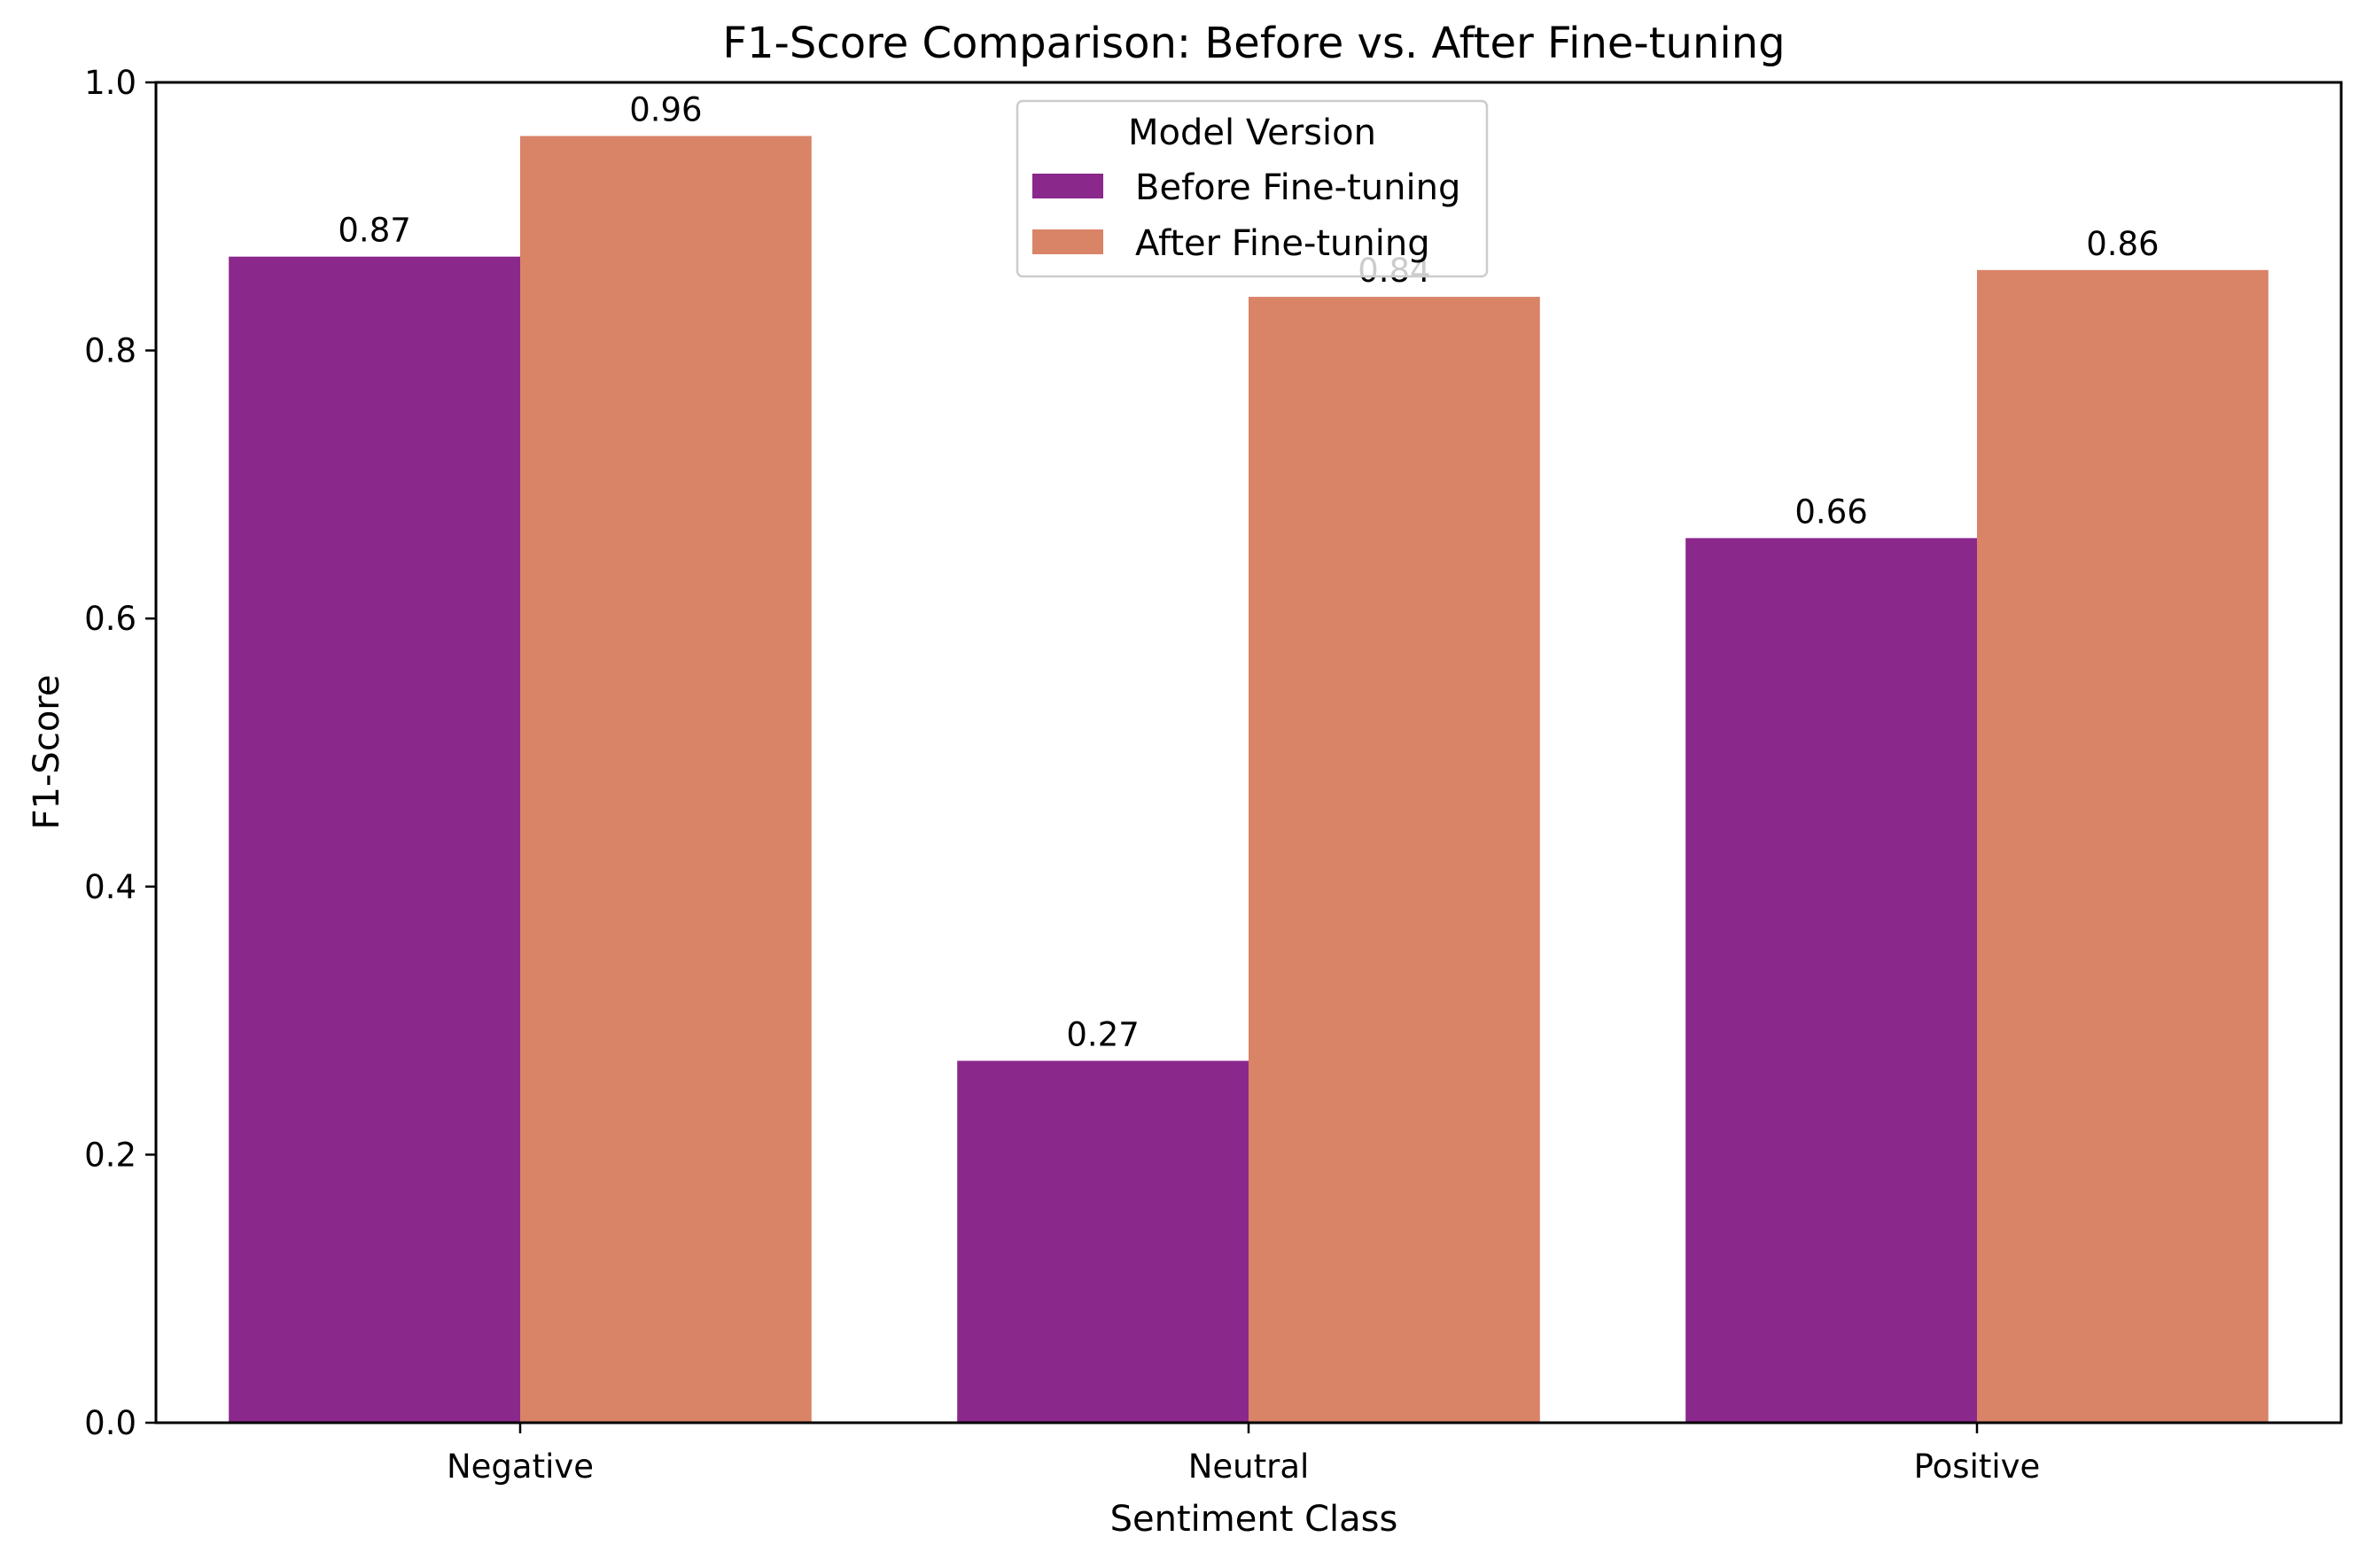 The height and width of the screenshot is (1568, 2366). Describe the element at coordinates (665, 110) in the screenshot. I see `data-label-negative-after-fine-tuning: 0.96` at that location.